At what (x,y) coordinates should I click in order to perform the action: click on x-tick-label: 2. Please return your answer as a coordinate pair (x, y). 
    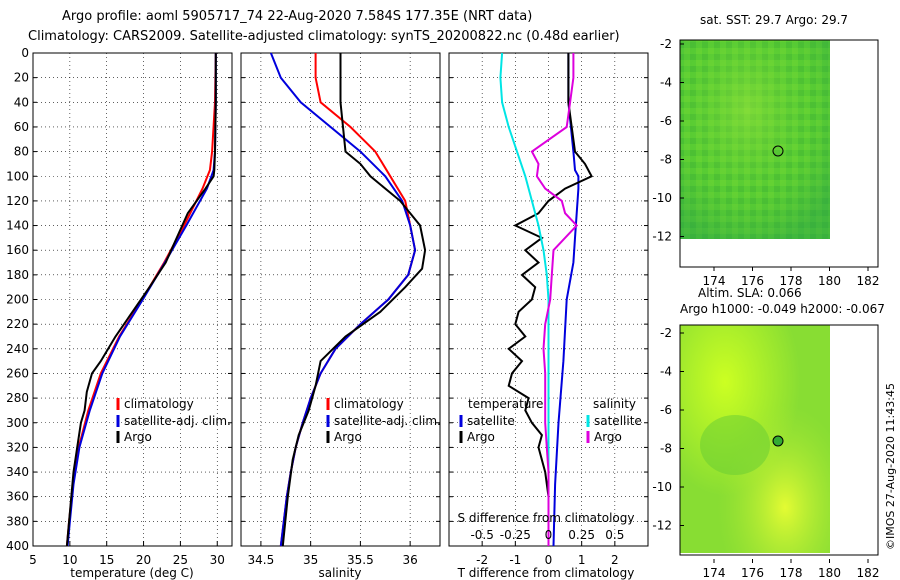
    Looking at the image, I should click on (615, 560).